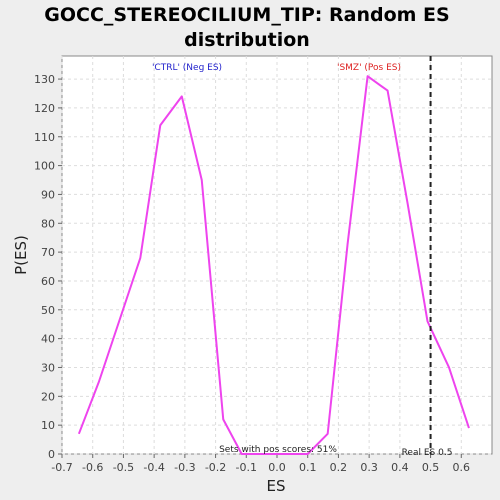  What do you see at coordinates (246, 467) in the screenshot?
I see `x-tick-label: -0.1` at bounding box center [246, 467].